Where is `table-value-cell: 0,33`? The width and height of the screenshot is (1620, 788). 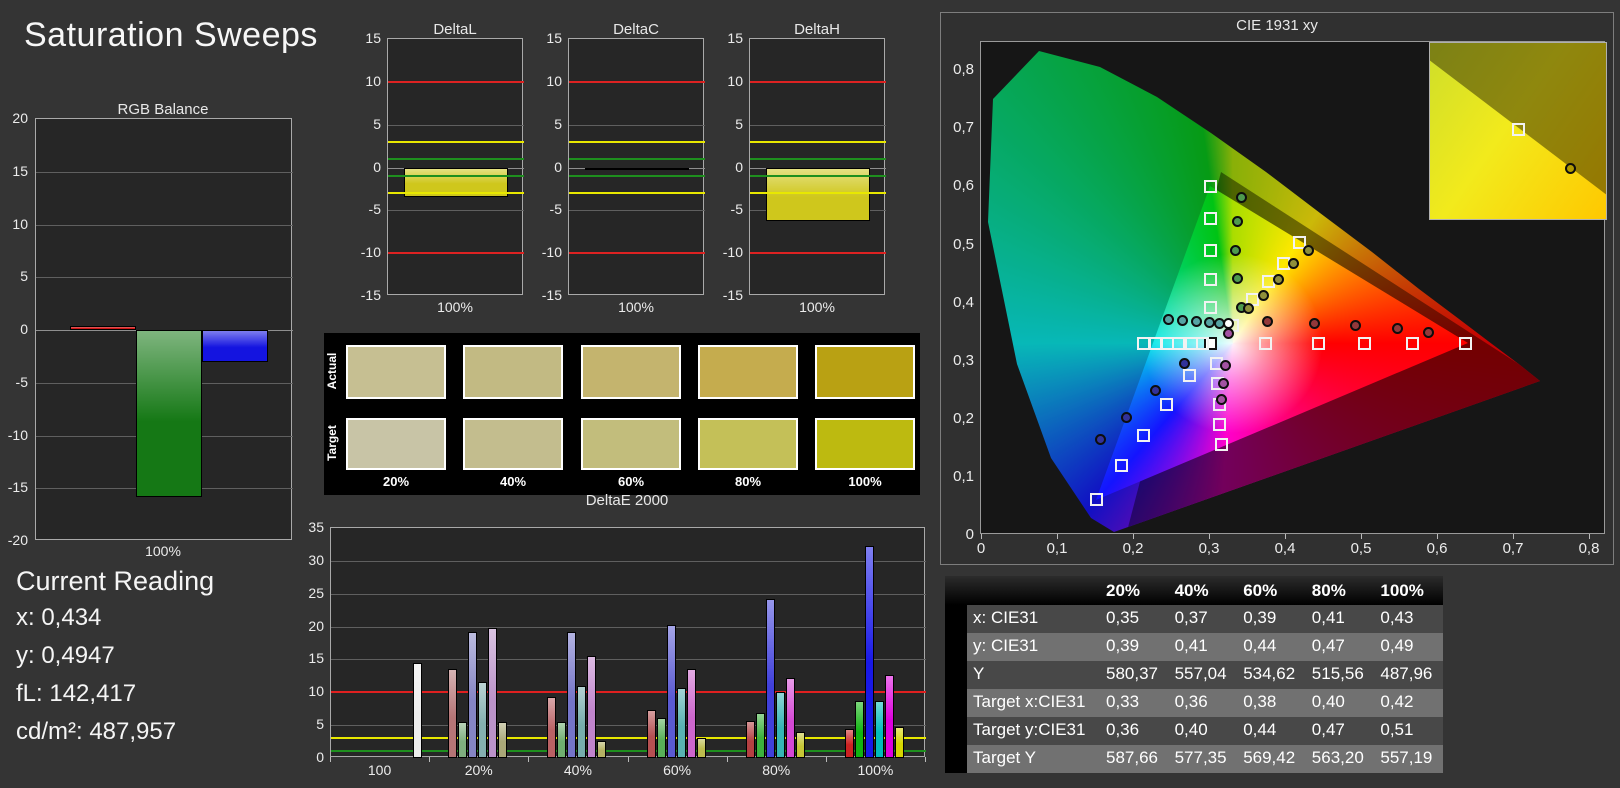 table-value-cell: 0,33 is located at coordinates (1123, 701).